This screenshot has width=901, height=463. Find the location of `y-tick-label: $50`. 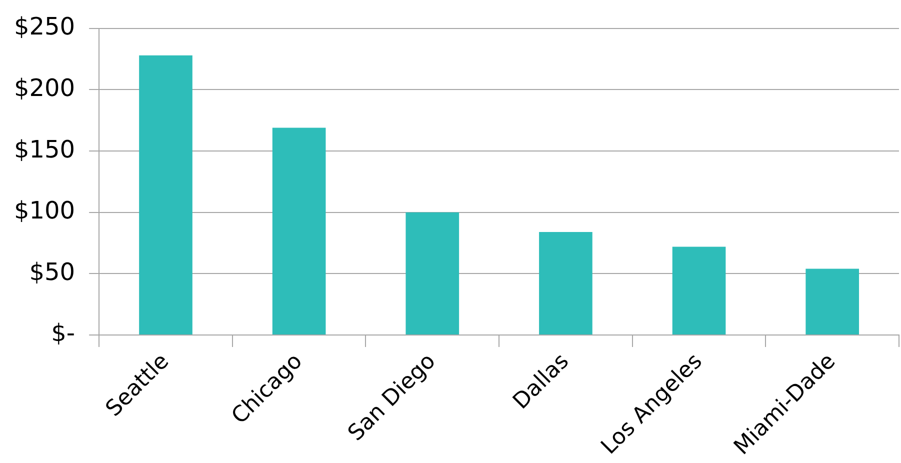

y-tick-label: $50 is located at coordinates (52, 272).